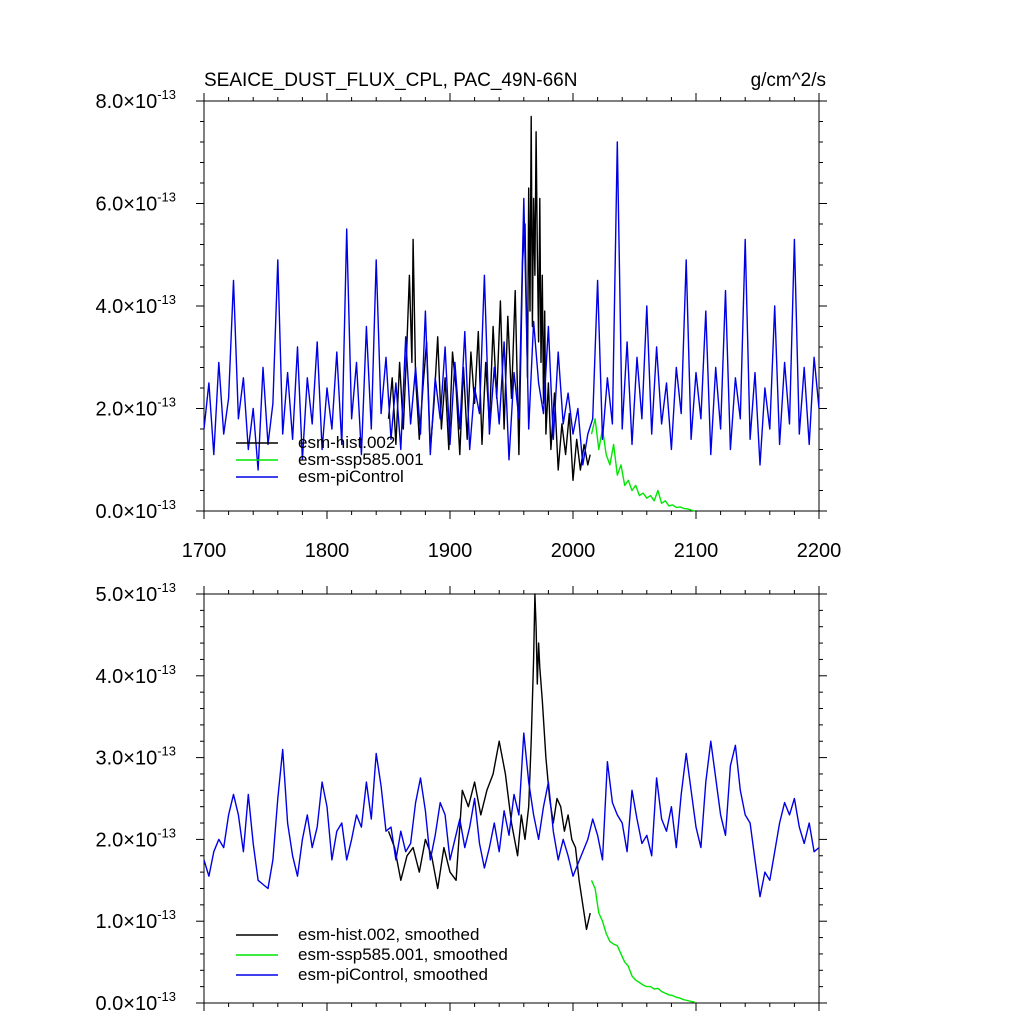  I want to click on x-tick-label: 2100, so click(696, 551).